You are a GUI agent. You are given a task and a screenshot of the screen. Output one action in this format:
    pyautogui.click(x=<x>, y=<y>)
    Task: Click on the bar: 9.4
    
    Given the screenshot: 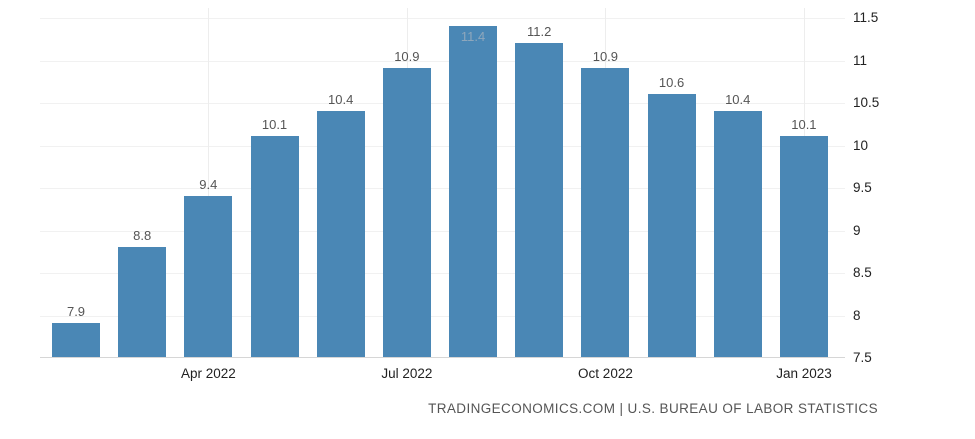 What is the action you would take?
    pyautogui.click(x=208, y=267)
    